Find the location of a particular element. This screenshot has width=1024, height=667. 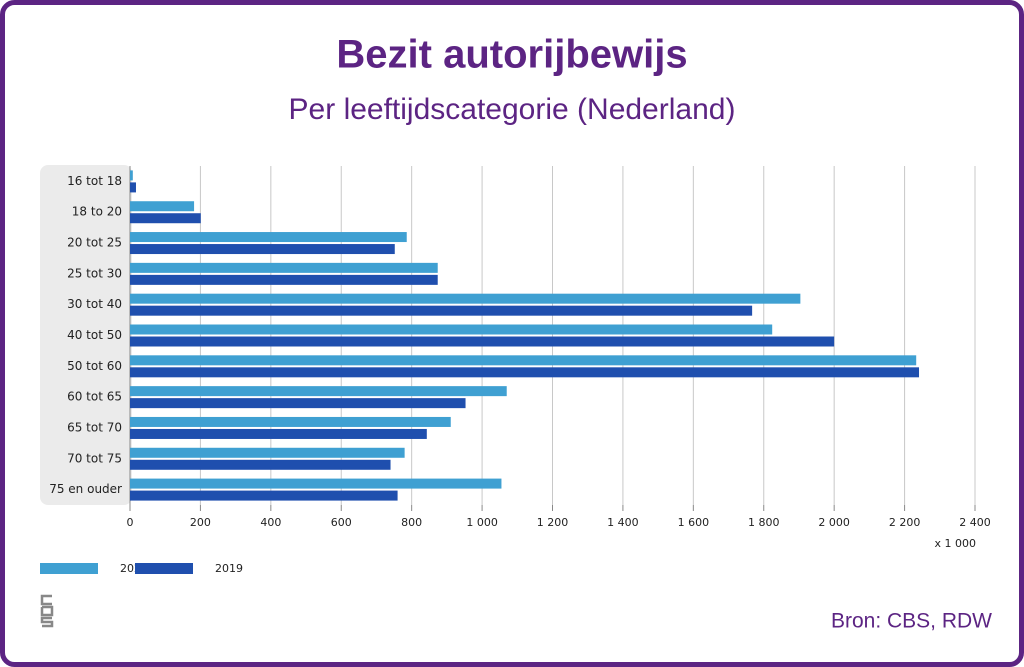

x-tick-label: 1 200 is located at coordinates (553, 522).